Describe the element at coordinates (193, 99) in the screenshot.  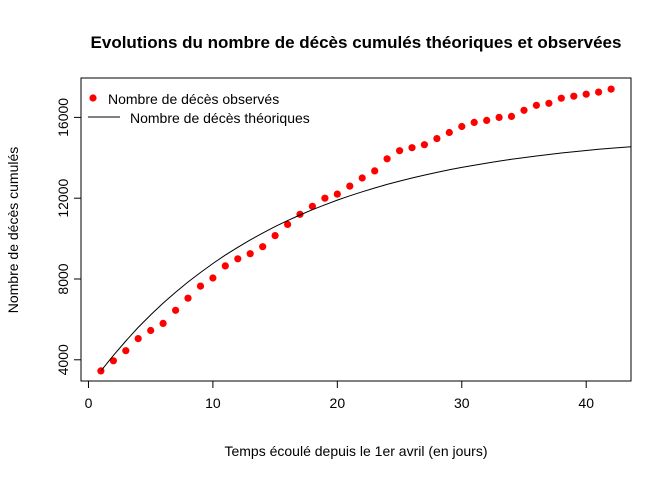
I see `legend-label-observed: Nombre de décès observés` at that location.